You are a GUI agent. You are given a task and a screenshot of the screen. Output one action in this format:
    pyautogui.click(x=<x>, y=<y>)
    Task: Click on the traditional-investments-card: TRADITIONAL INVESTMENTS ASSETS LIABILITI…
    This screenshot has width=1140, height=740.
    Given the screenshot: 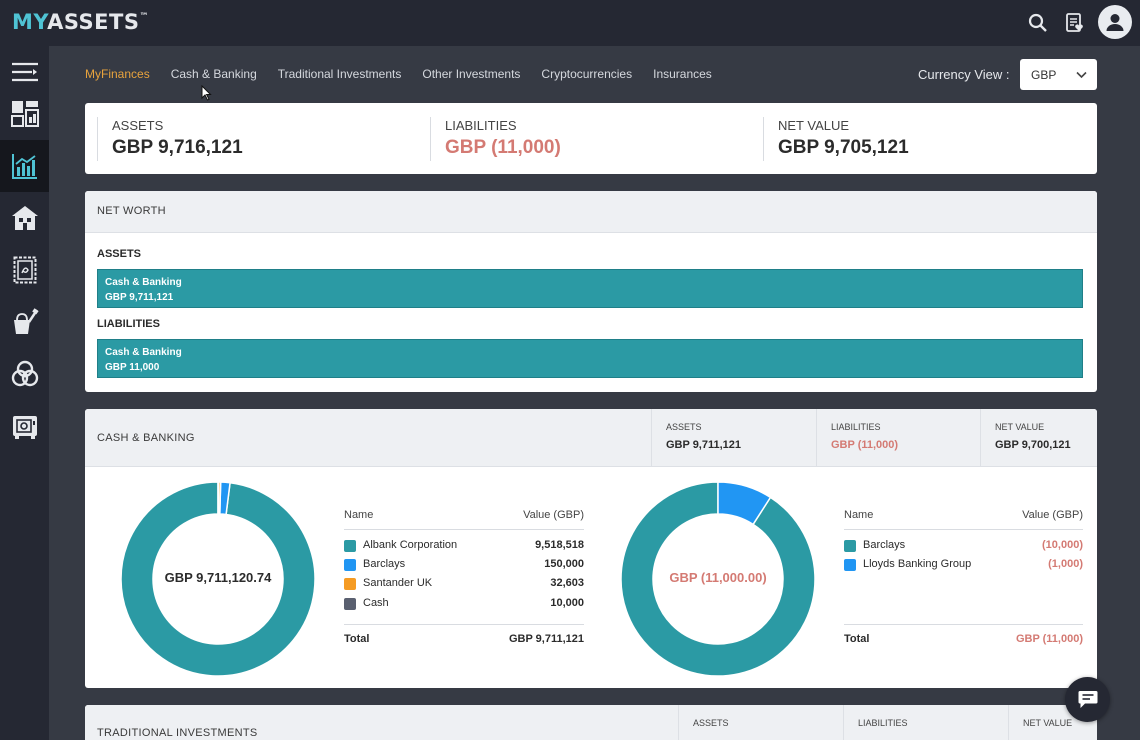 What is the action you would take?
    pyautogui.click(x=591, y=722)
    